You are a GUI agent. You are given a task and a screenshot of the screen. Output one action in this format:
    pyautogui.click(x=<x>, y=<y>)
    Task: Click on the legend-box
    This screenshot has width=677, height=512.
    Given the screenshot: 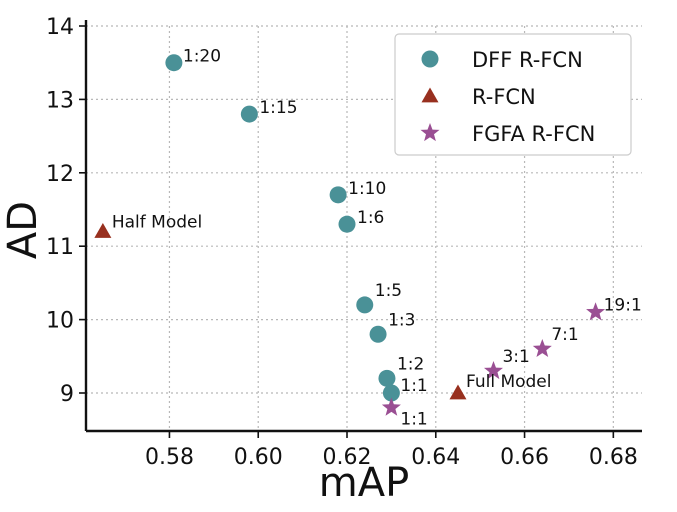 What is the action you would take?
    pyautogui.click(x=513, y=94)
    